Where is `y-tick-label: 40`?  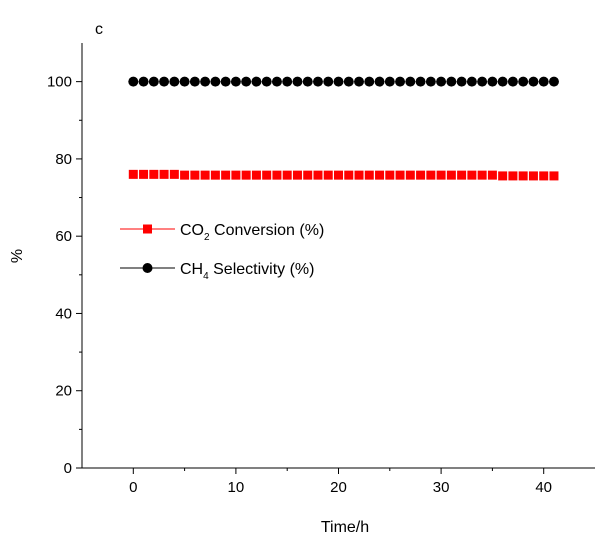 y-tick-label: 40 is located at coordinates (63, 313).